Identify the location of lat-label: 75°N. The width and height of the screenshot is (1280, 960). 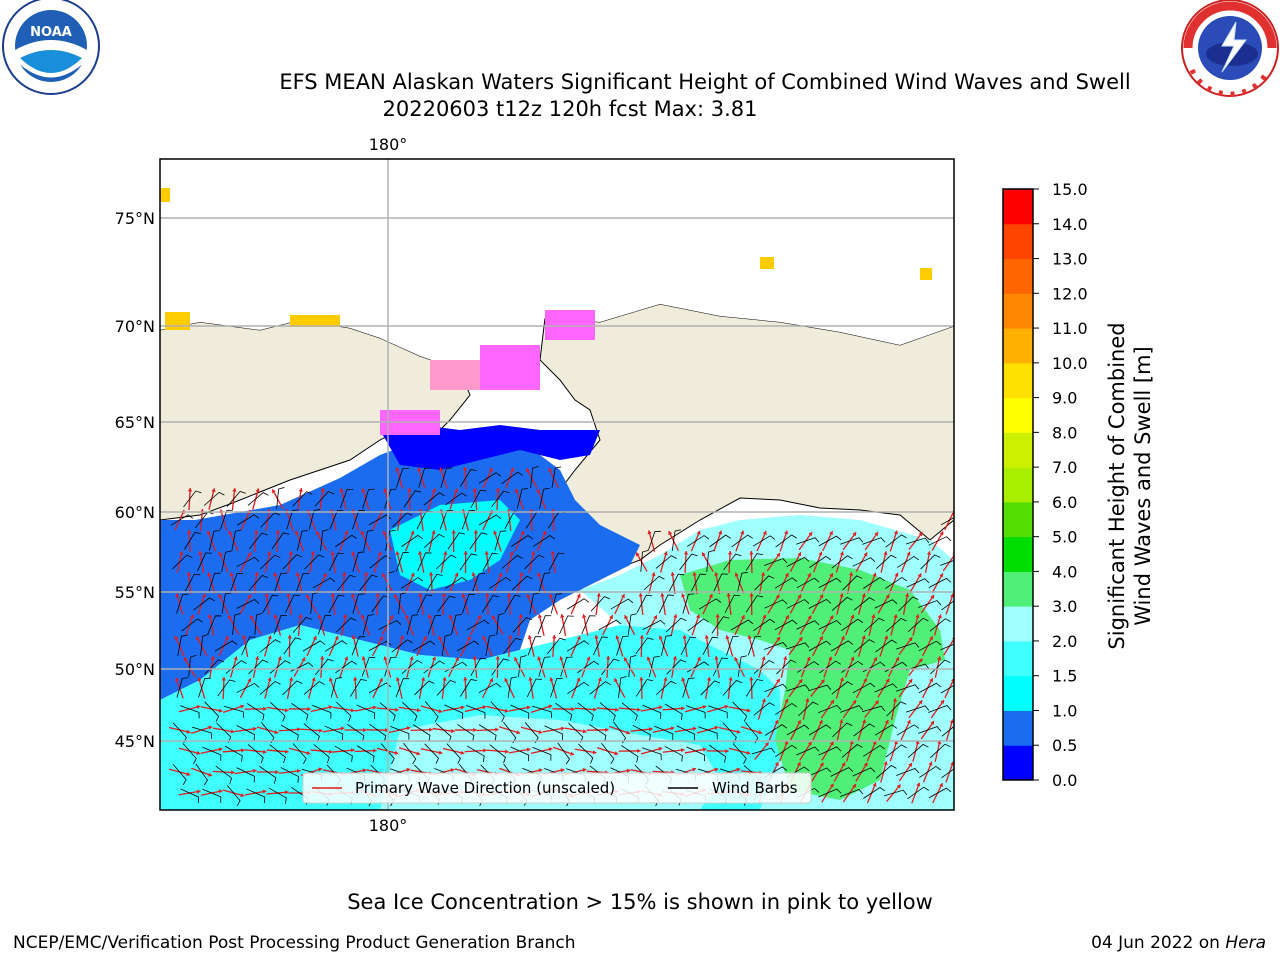
(135, 218).